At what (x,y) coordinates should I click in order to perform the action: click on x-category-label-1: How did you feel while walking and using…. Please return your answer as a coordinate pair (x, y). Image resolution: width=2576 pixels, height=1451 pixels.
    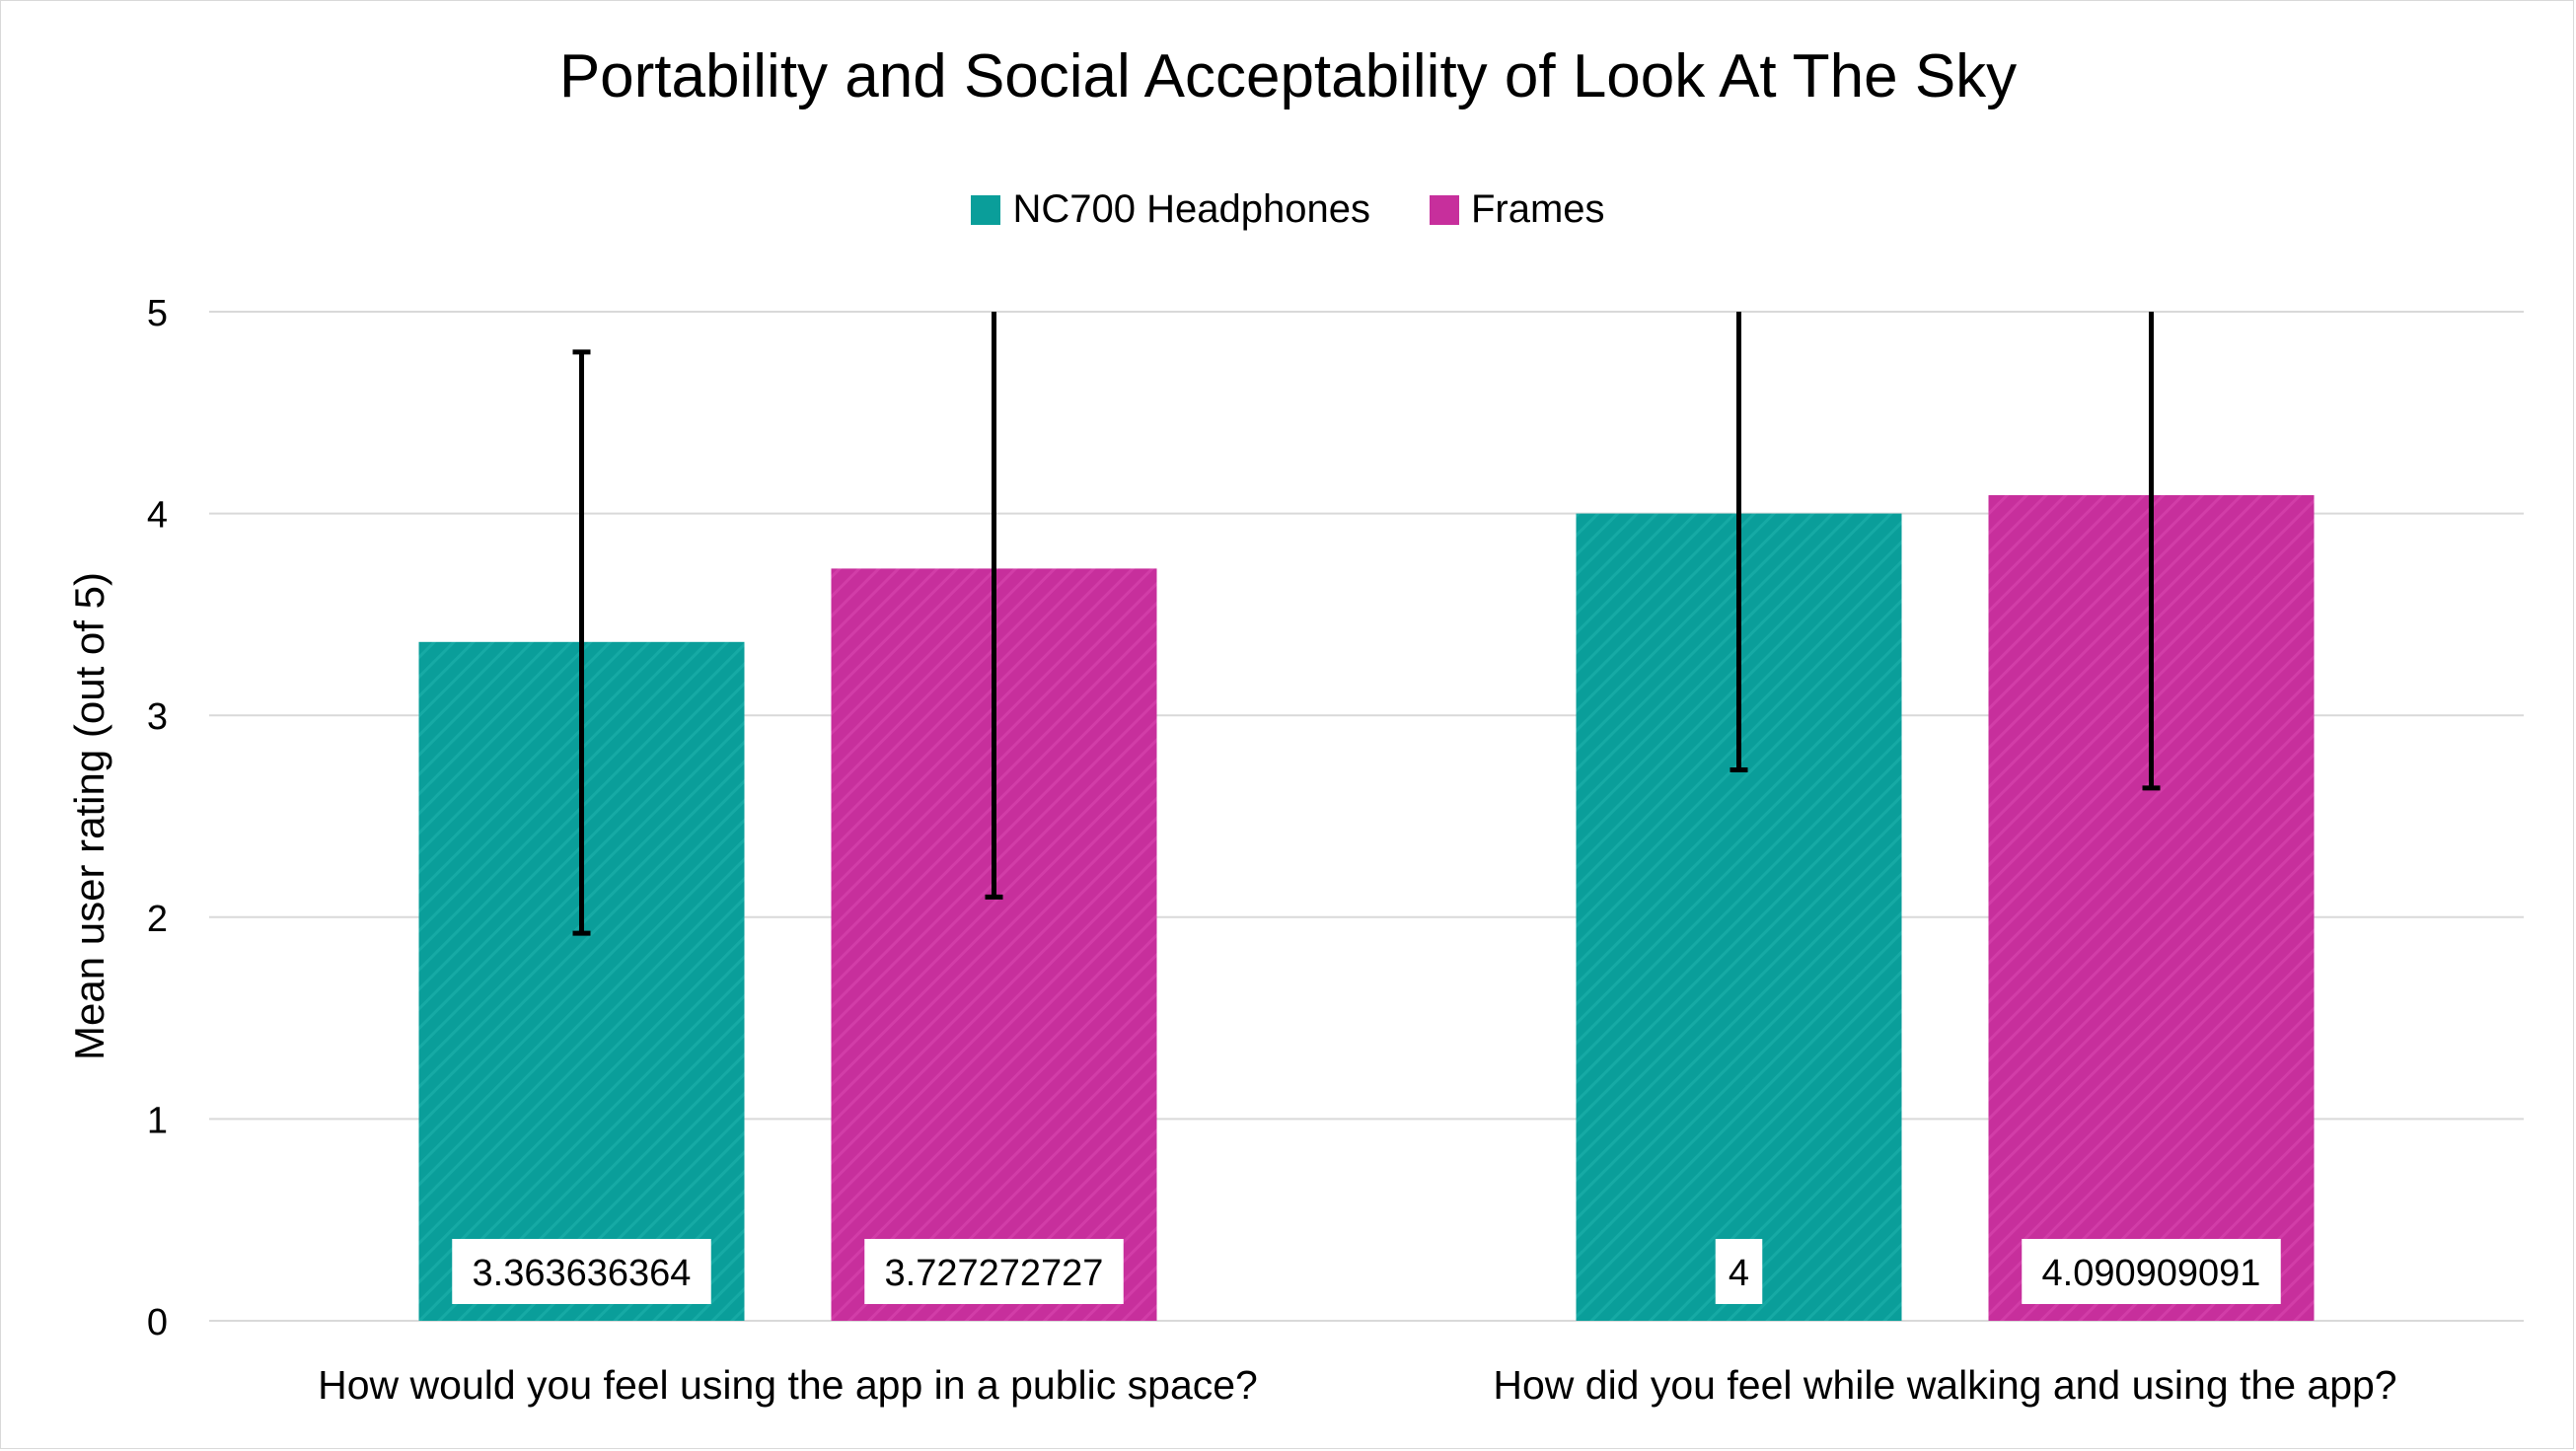
    Looking at the image, I should click on (1944, 1385).